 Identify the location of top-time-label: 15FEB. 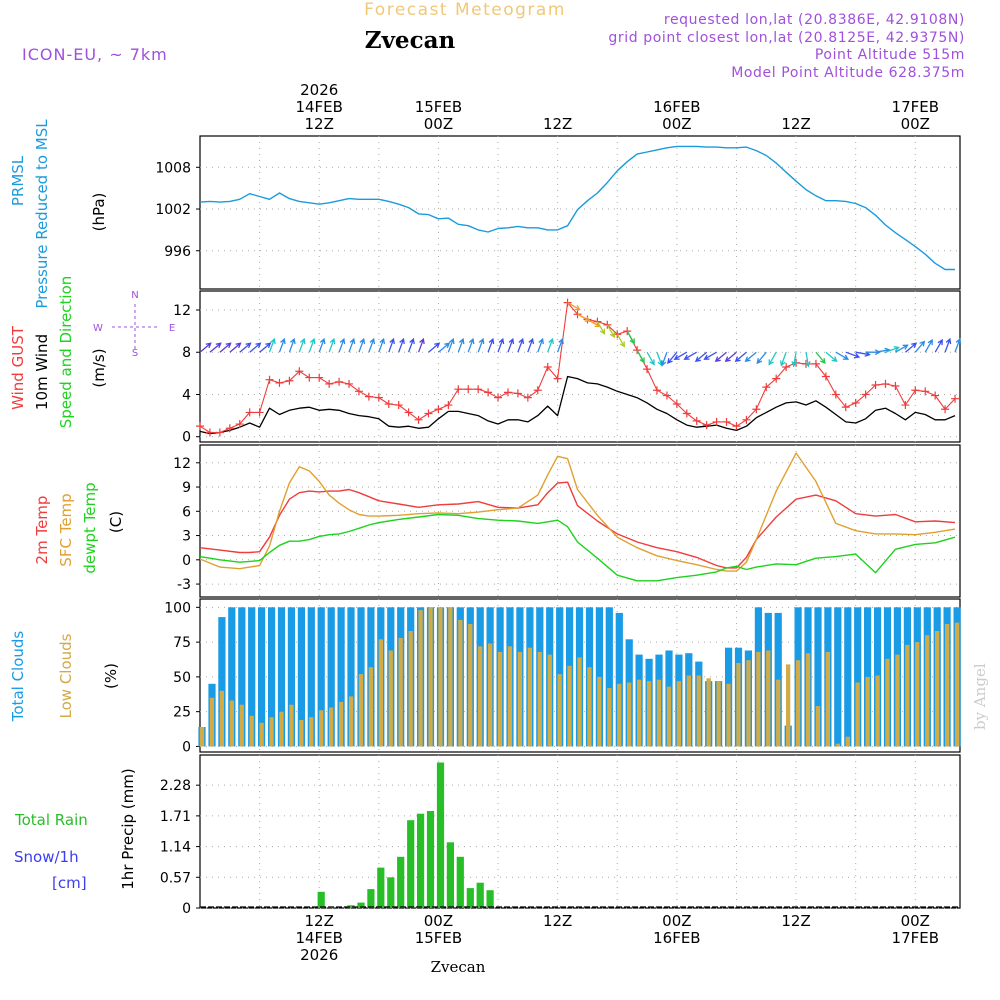
(438, 107).